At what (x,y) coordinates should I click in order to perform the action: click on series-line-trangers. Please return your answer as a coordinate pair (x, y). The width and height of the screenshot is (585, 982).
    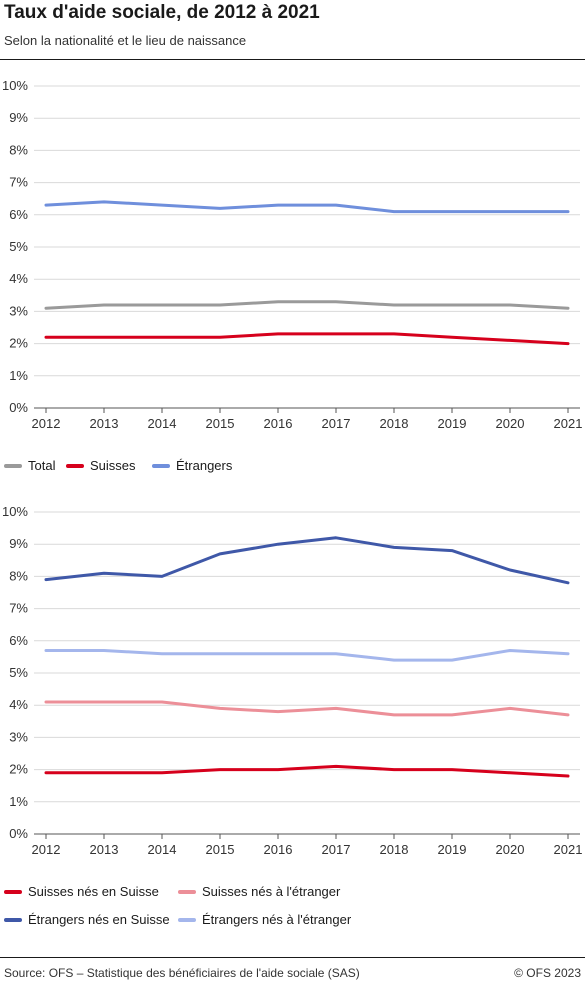
    Looking at the image, I should click on (307, 207).